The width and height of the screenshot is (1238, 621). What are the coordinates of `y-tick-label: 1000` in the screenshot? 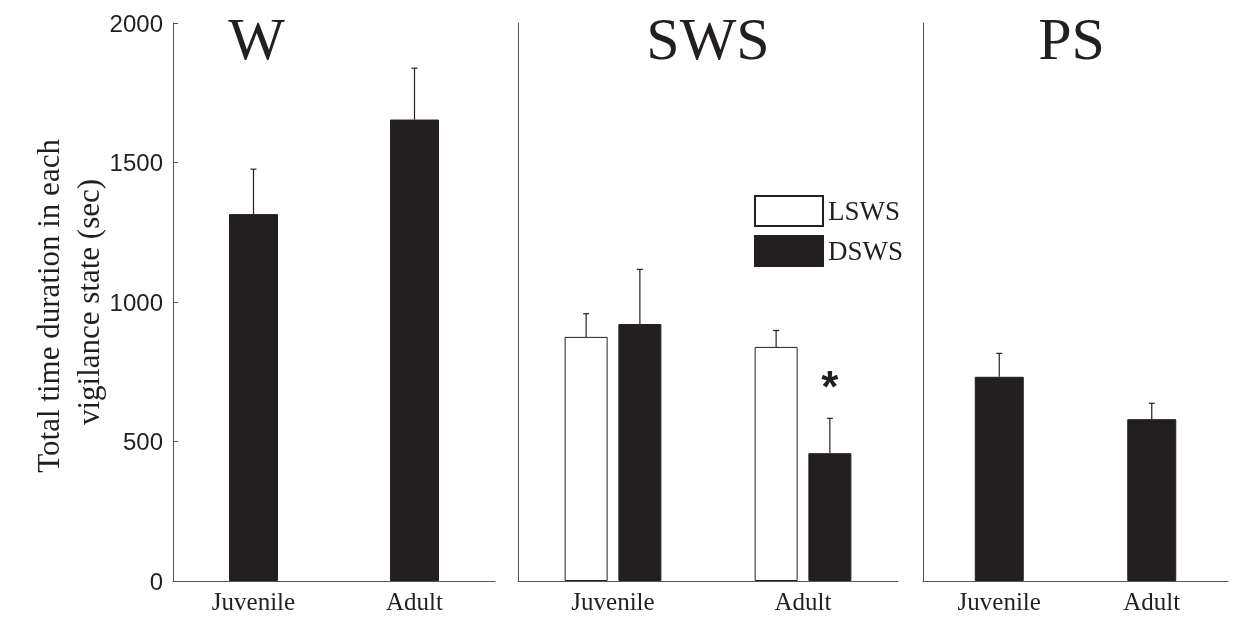 It's located at (136, 302).